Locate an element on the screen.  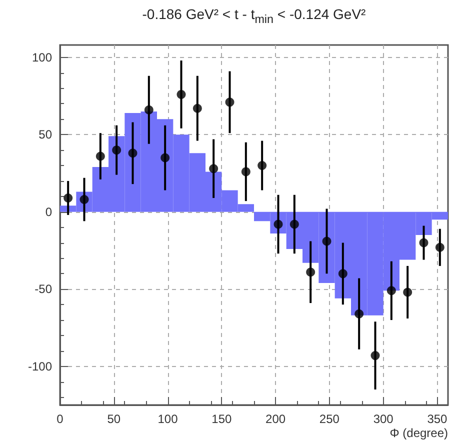
chart-title: -0.186 GeV² < t - t$_{min}$ < -0.124 GeV² is located at coordinates (254, 16).